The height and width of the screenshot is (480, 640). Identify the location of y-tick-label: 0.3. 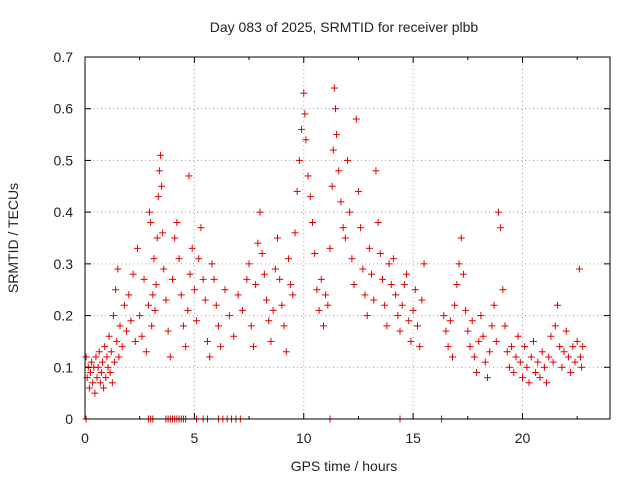
(64, 264).